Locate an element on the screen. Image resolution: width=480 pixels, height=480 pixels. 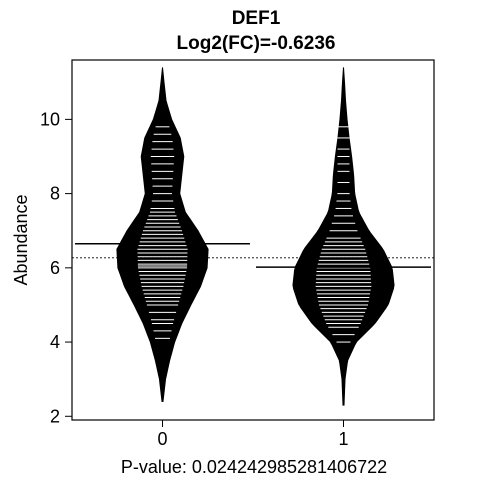
y-tick-label-6: 6 is located at coordinates (55, 268).